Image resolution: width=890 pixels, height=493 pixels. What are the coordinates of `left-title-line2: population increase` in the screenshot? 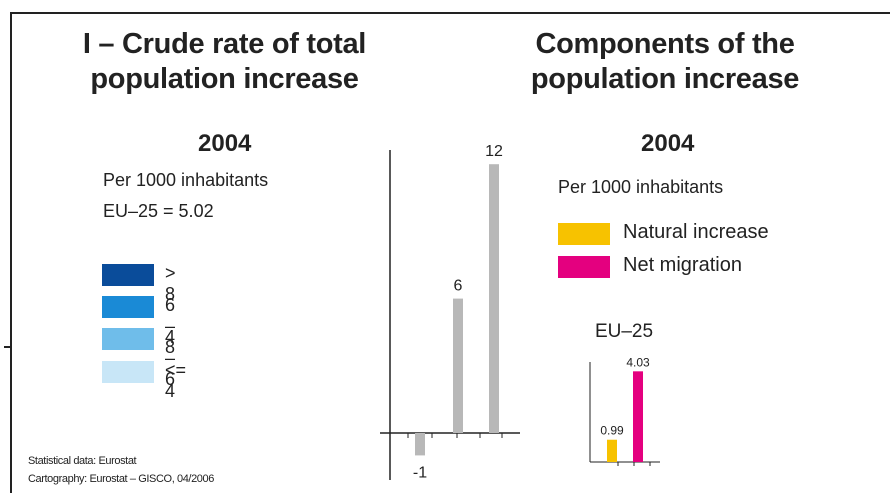 It's located at (224, 79).